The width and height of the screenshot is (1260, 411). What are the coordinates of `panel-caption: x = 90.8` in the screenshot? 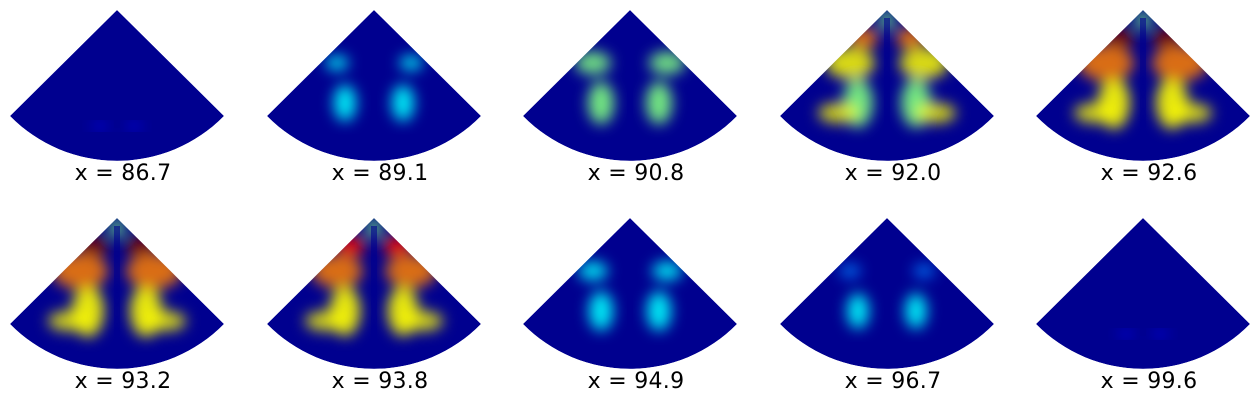 It's located at (636, 173).